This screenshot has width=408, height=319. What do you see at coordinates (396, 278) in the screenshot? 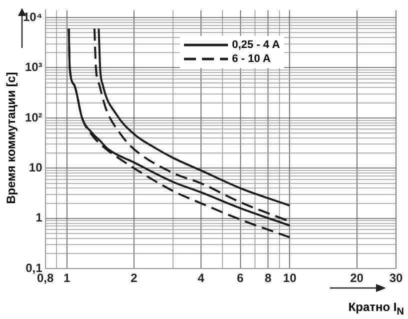
I see `x-tick-label: 30` at bounding box center [396, 278].